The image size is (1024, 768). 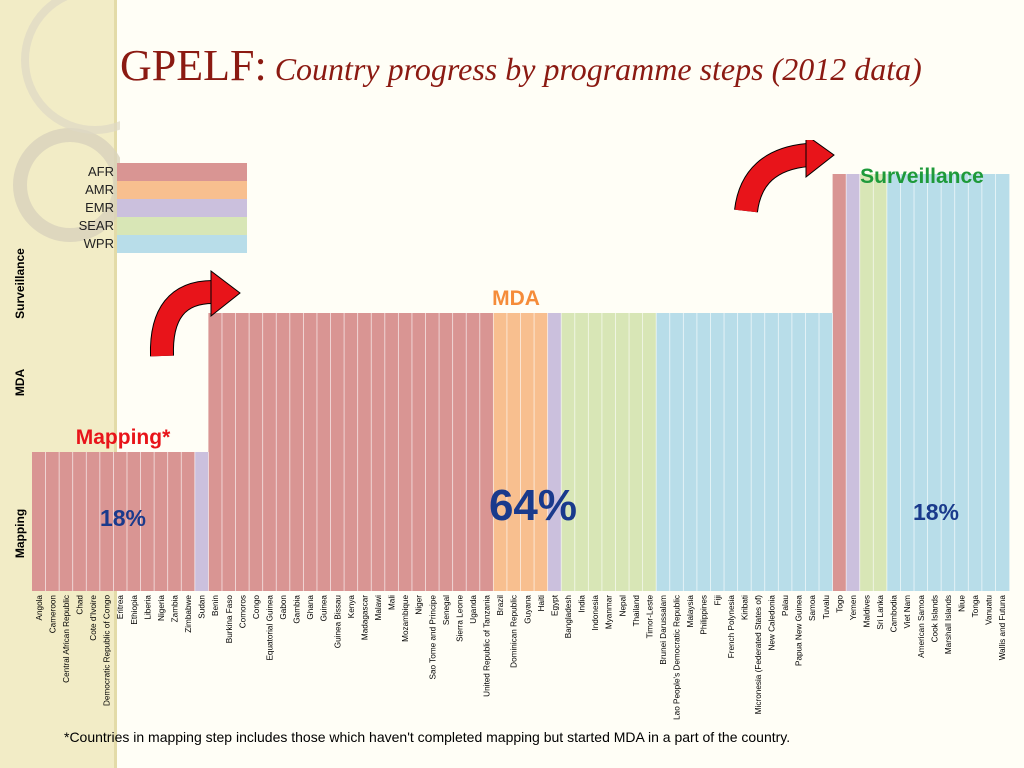 I want to click on tick-label: Malaysia, so click(x=690, y=611).